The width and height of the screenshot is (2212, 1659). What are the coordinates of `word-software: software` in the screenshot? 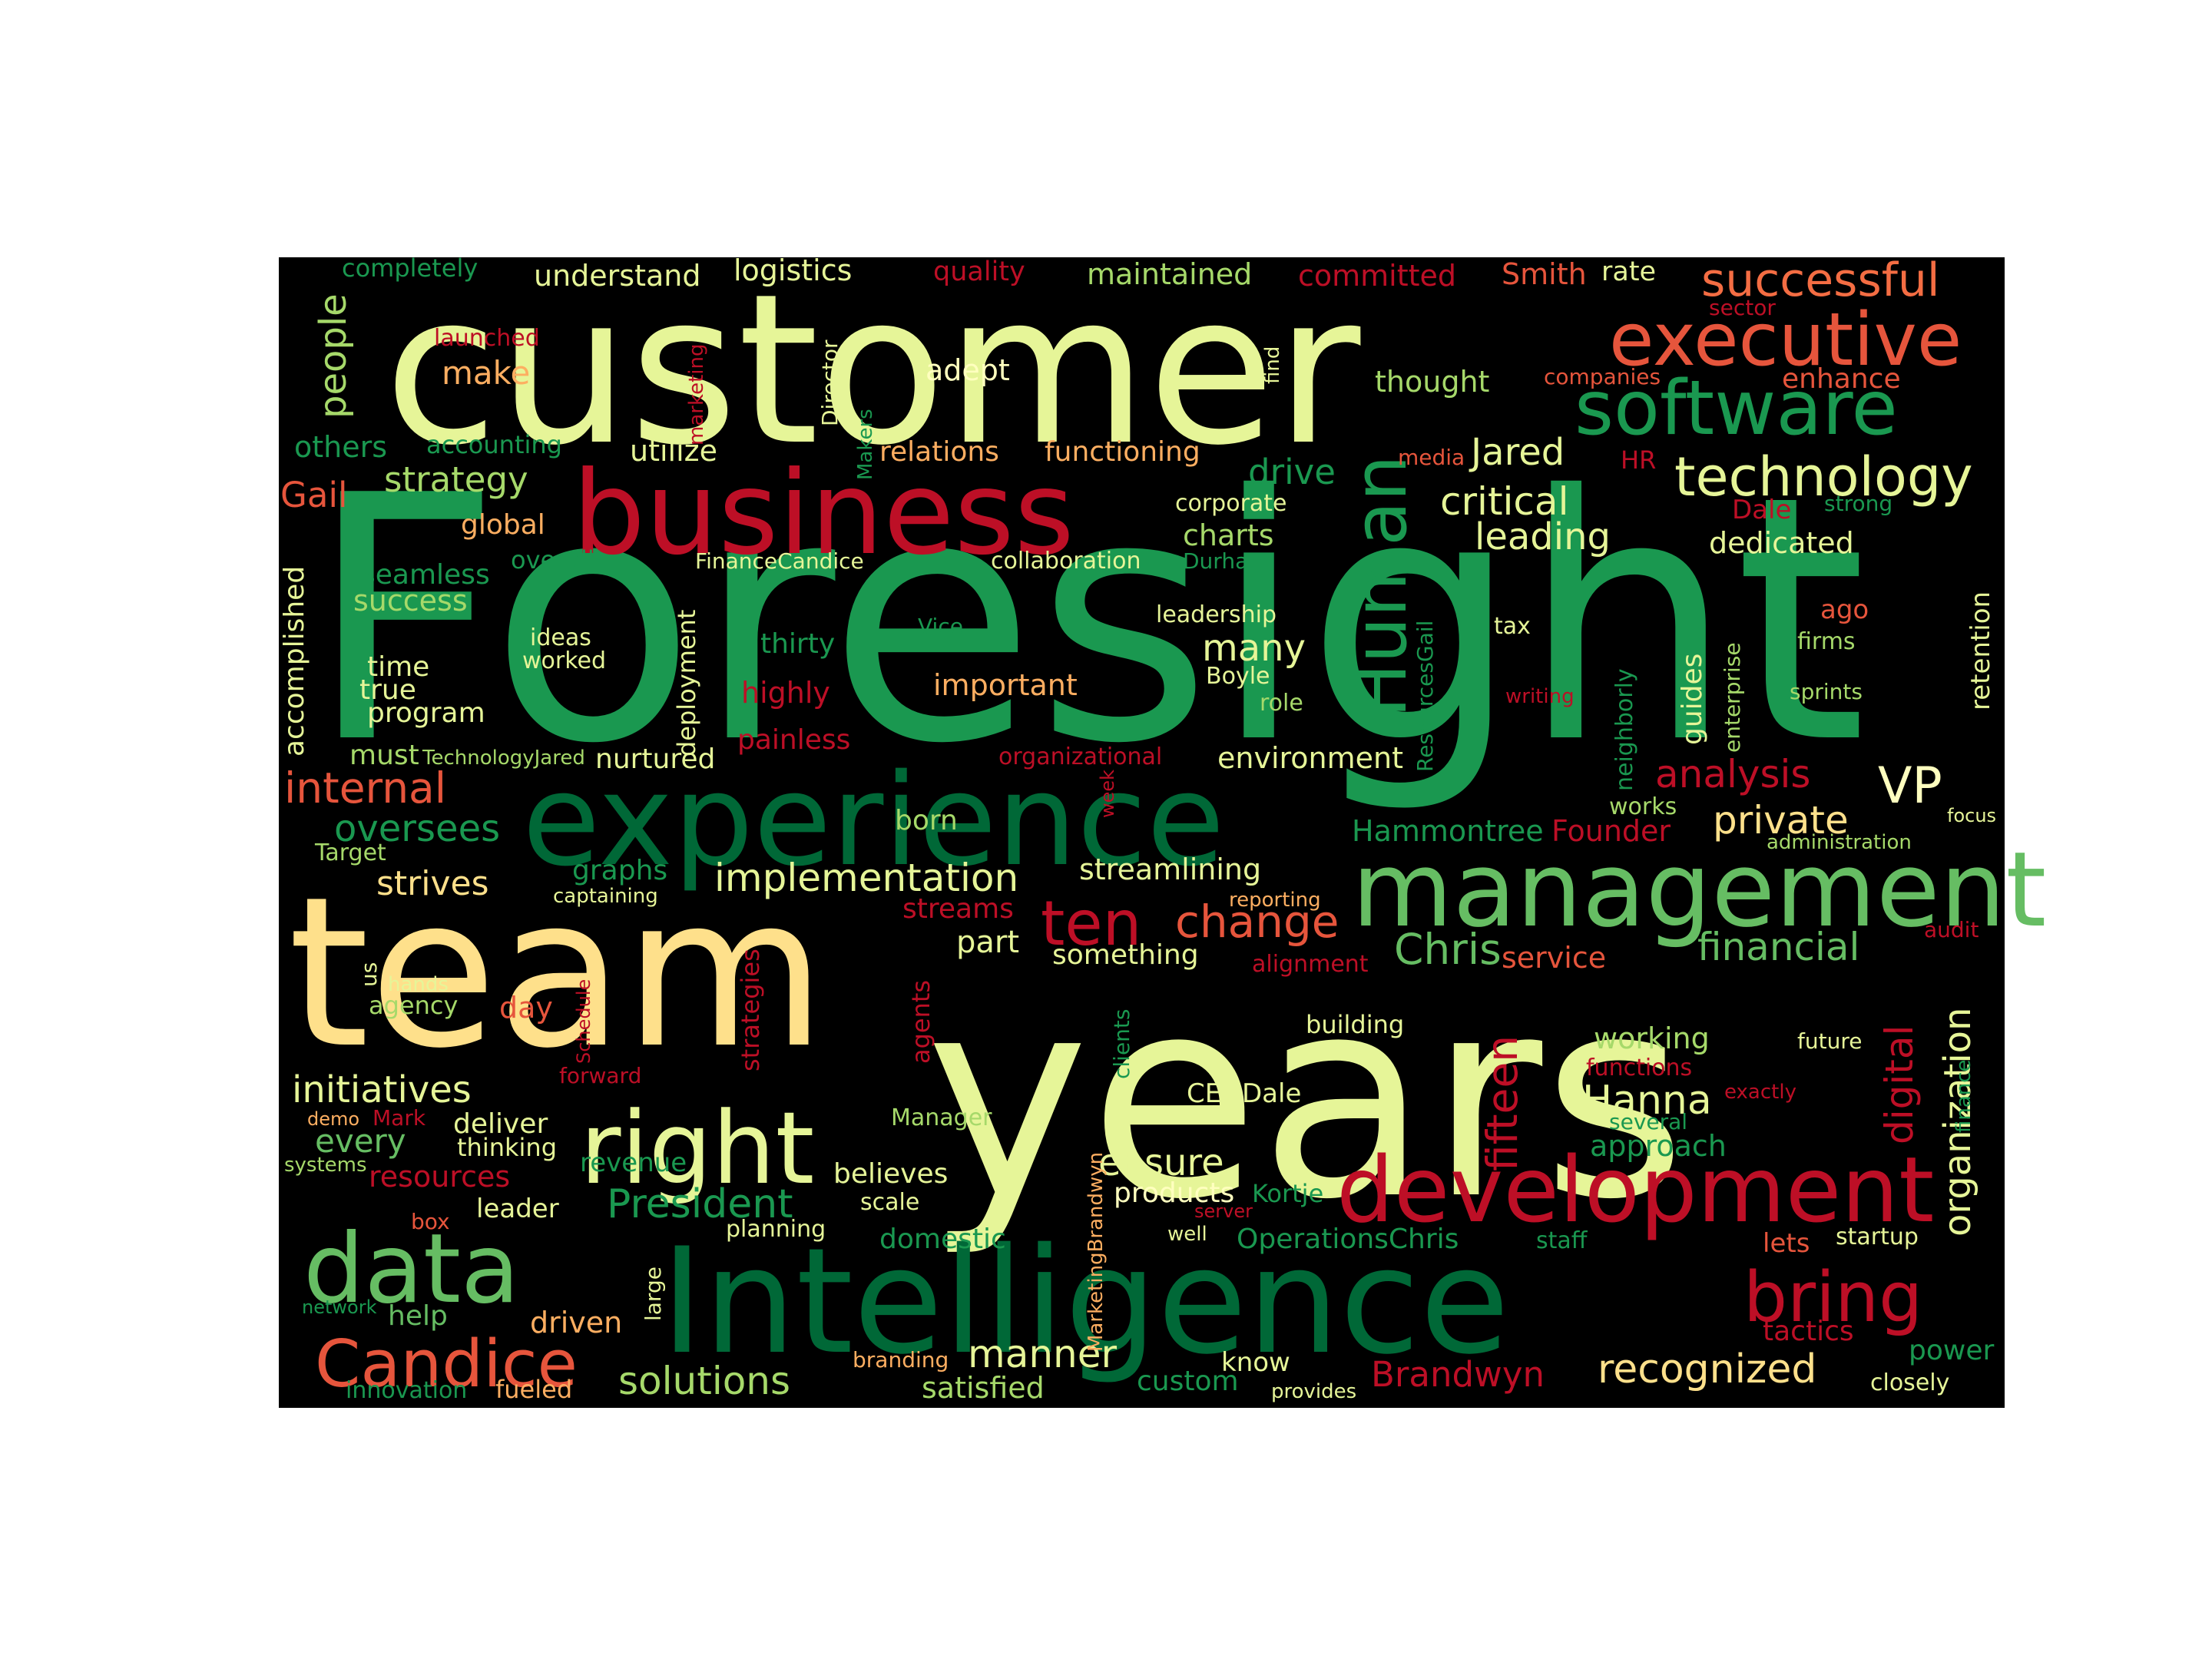 It's located at (1737, 409).